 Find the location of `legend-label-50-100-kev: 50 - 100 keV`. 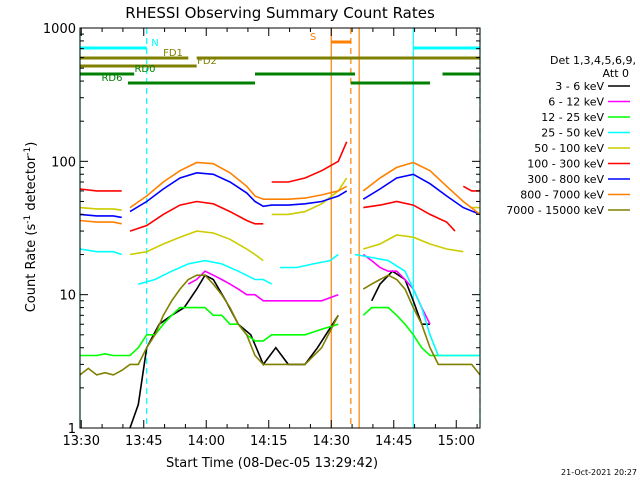

legend-label-50-100-kev: 50 - 100 keV is located at coordinates (569, 148).